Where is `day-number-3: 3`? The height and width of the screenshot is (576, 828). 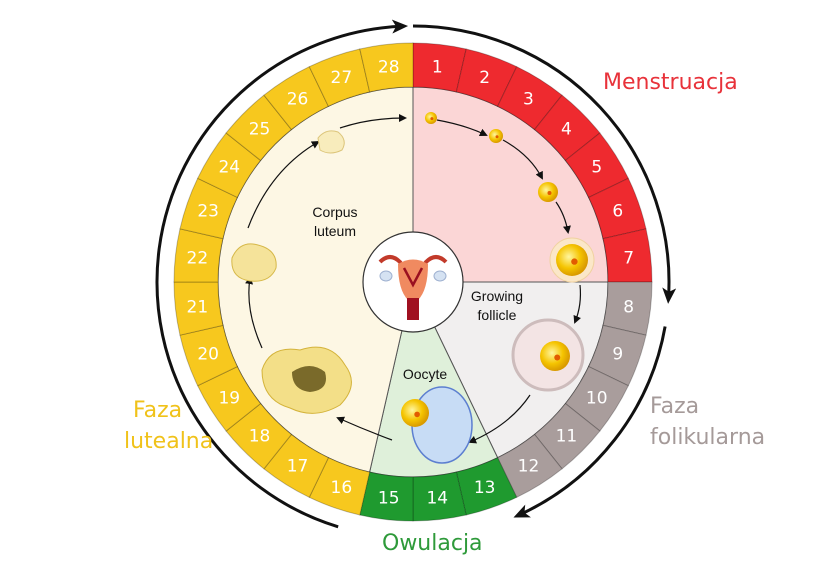 day-number-3: 3 is located at coordinates (528, 99).